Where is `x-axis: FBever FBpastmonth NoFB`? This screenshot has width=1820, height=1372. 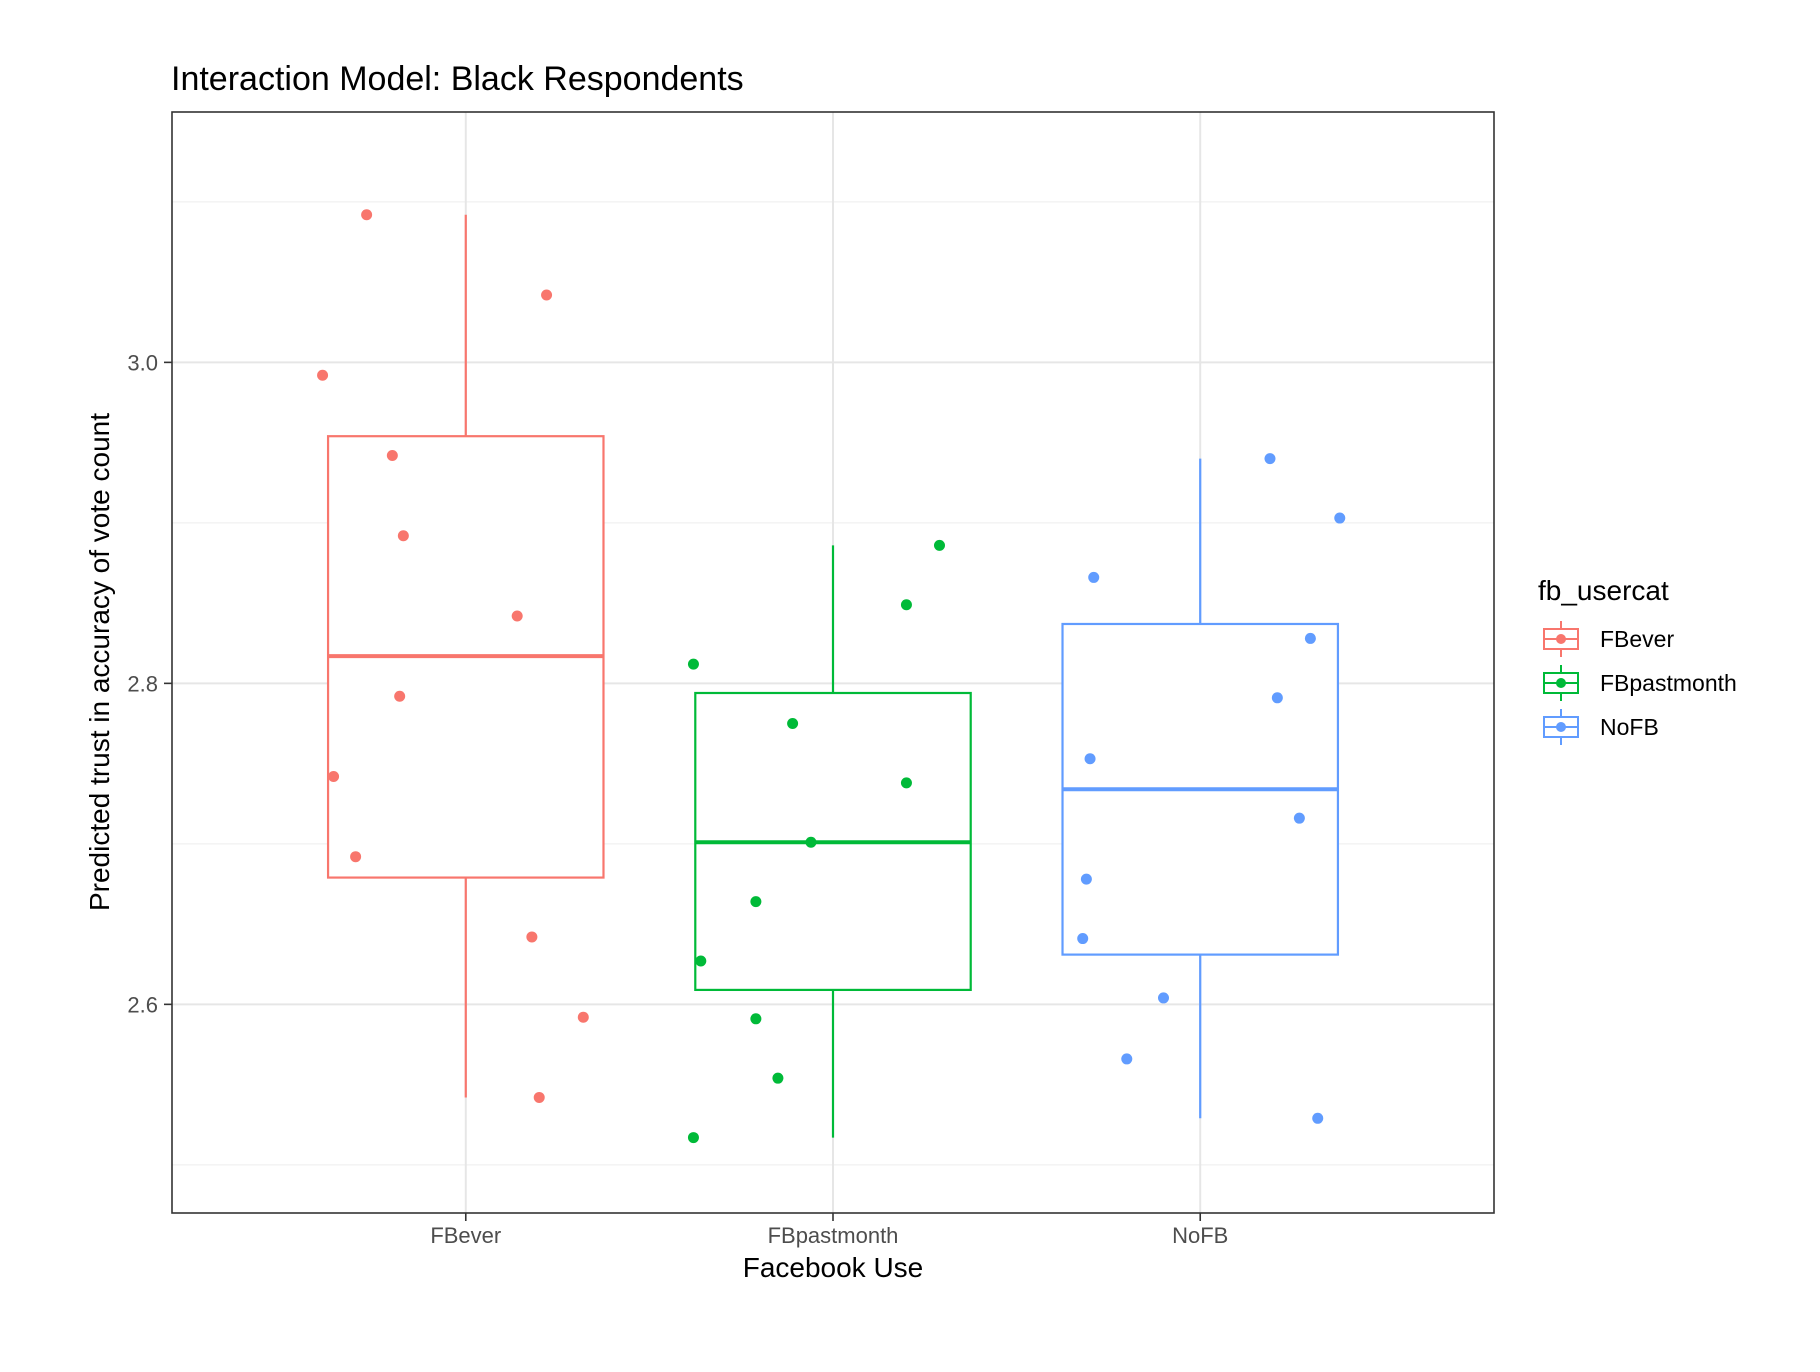
x-axis: FBever FBpastmonth NoFB is located at coordinates (829, 1230).